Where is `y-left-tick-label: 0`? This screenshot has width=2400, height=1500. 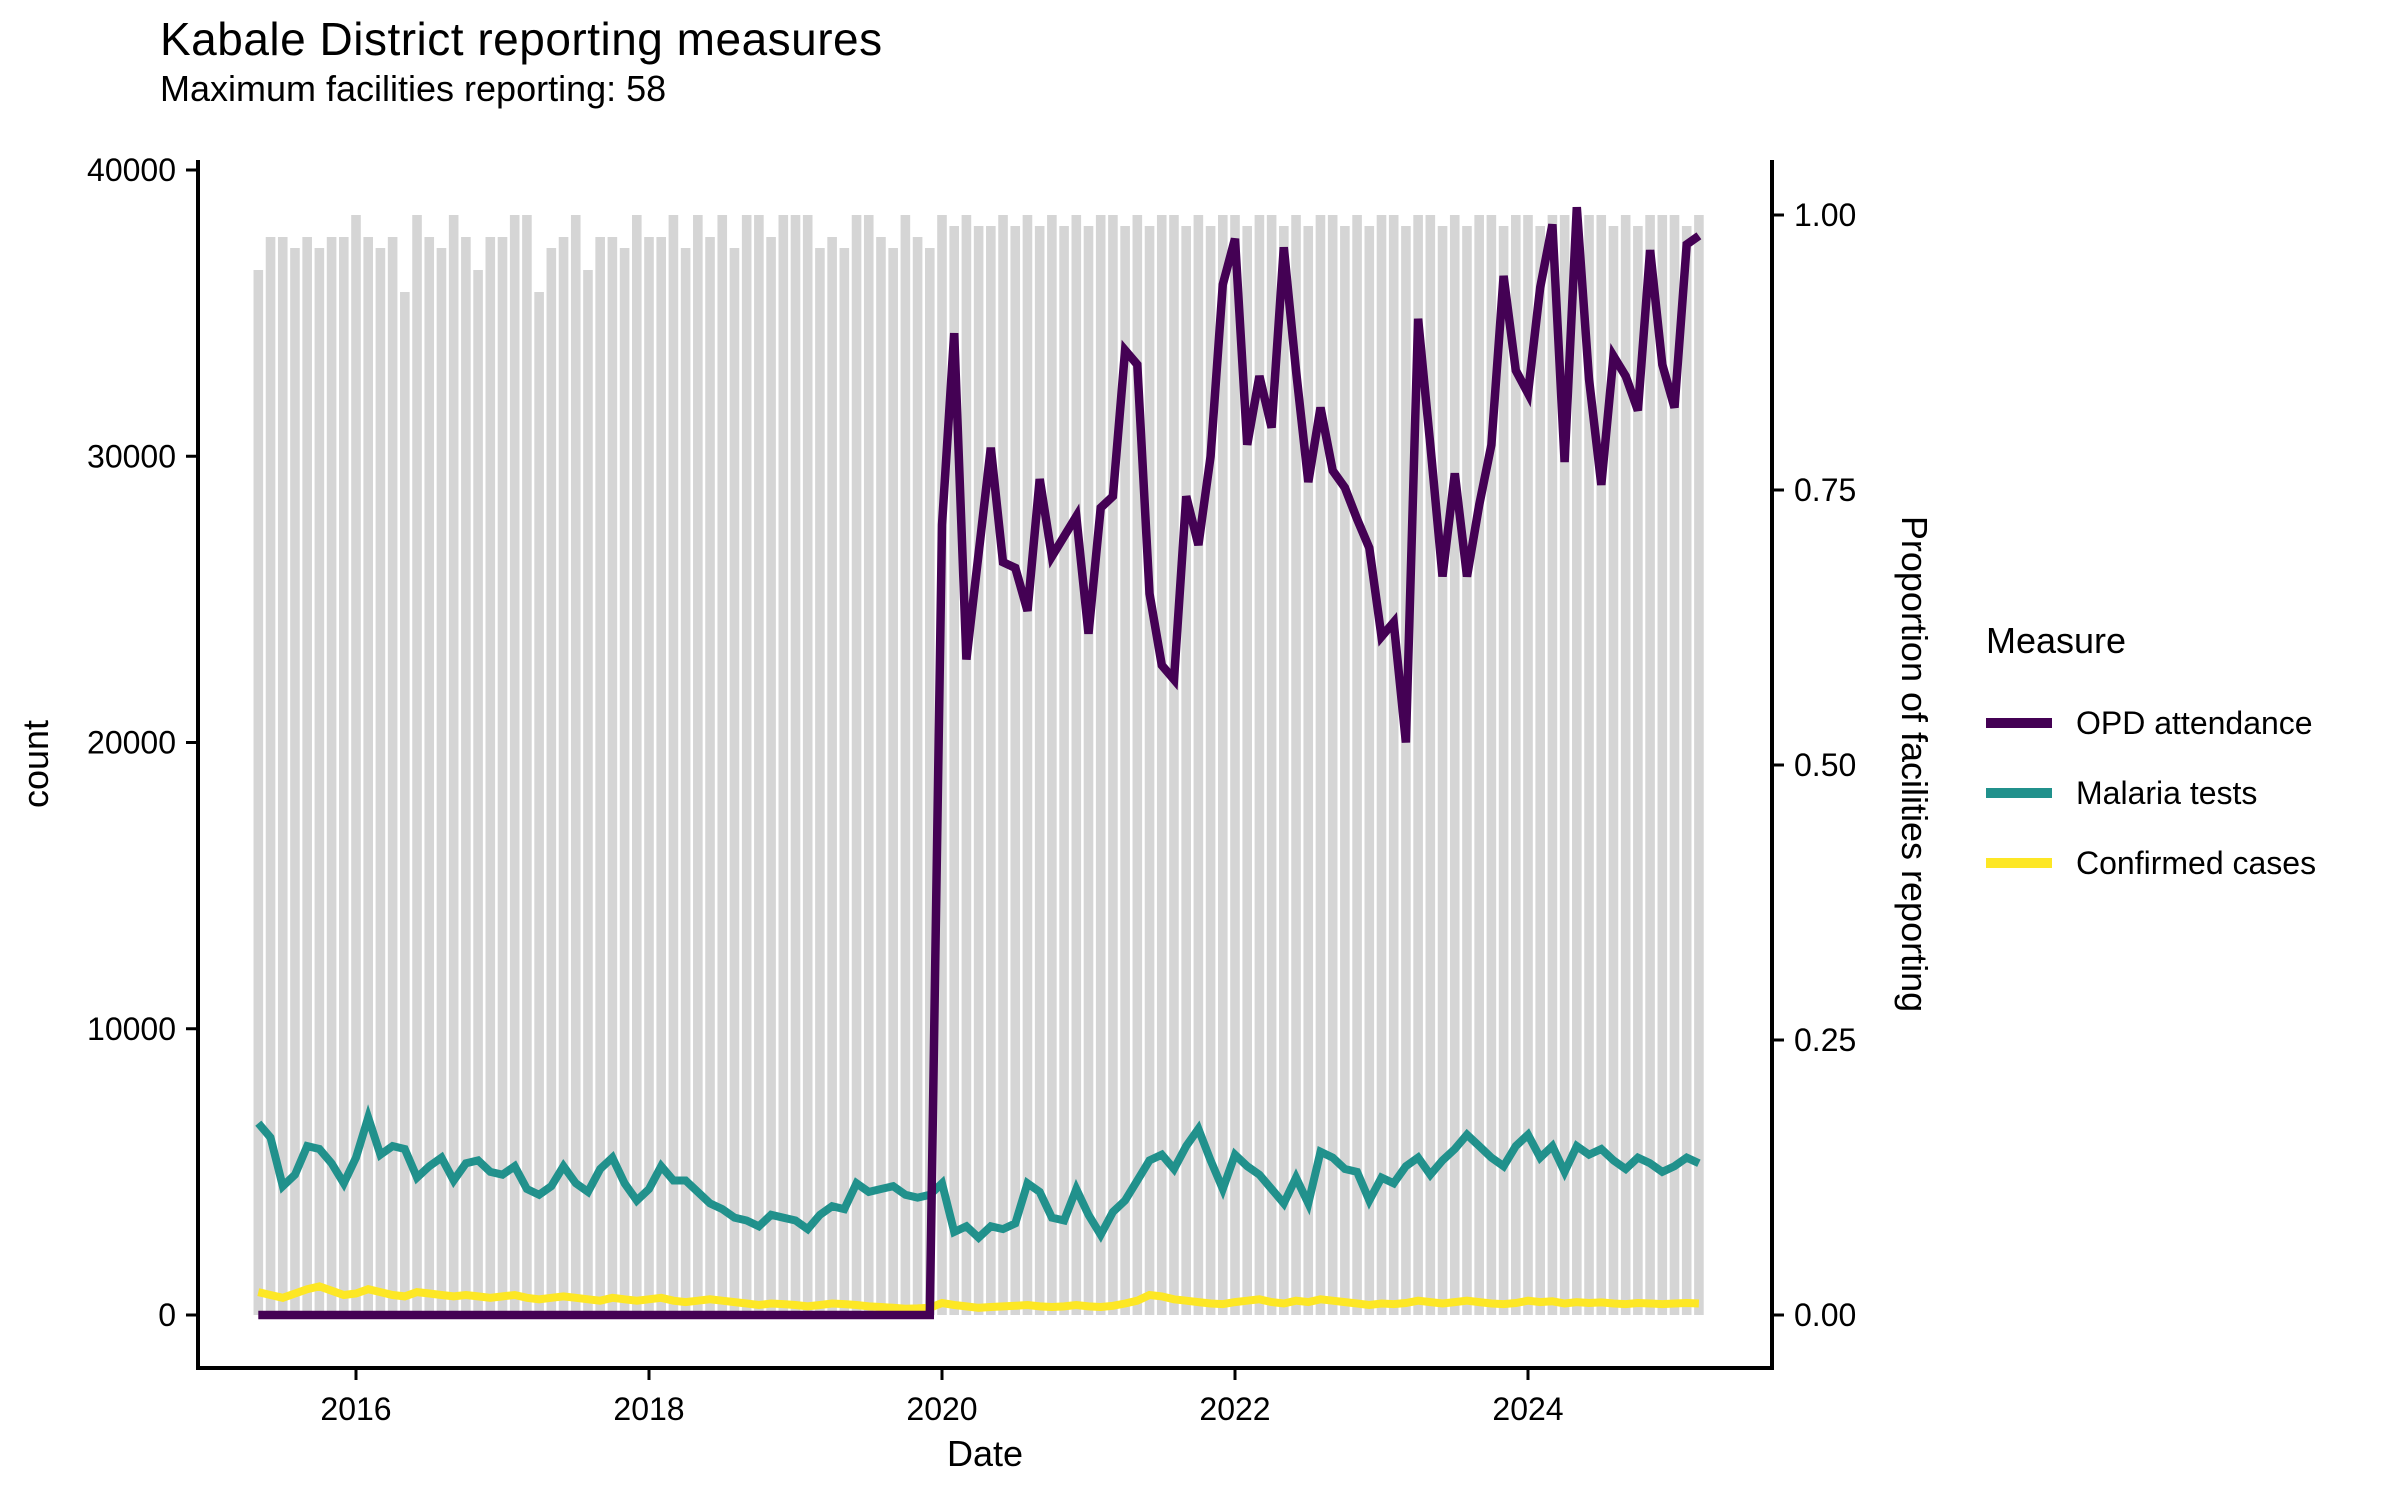 y-left-tick-label: 0 is located at coordinates (167, 1315).